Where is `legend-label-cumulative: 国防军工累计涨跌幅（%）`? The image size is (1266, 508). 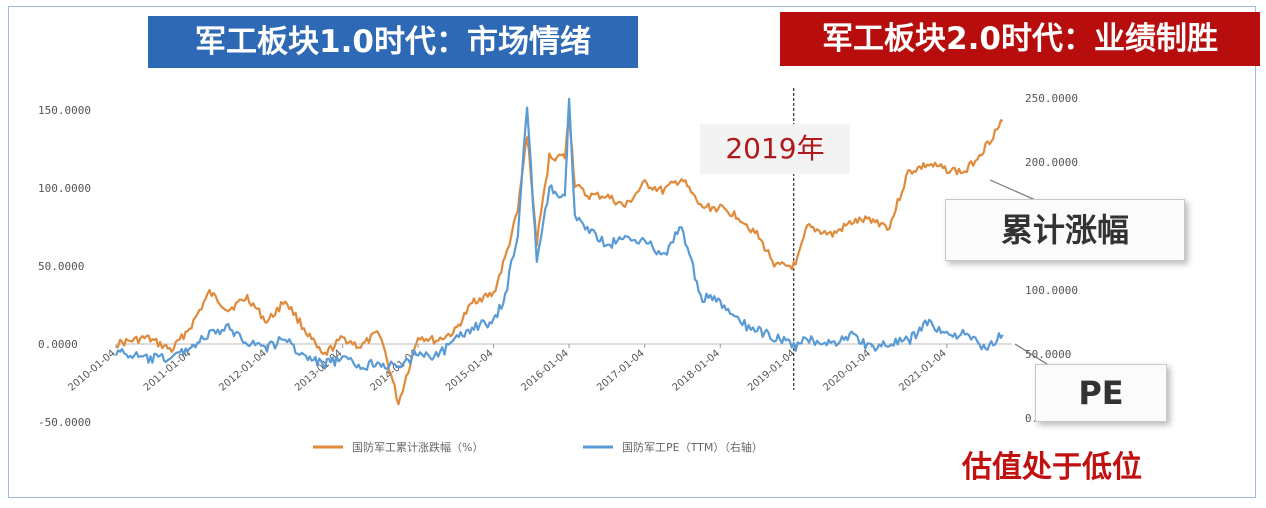
legend-label-cumulative: 国防军工累计涨跌幅（%） is located at coordinates (417, 447).